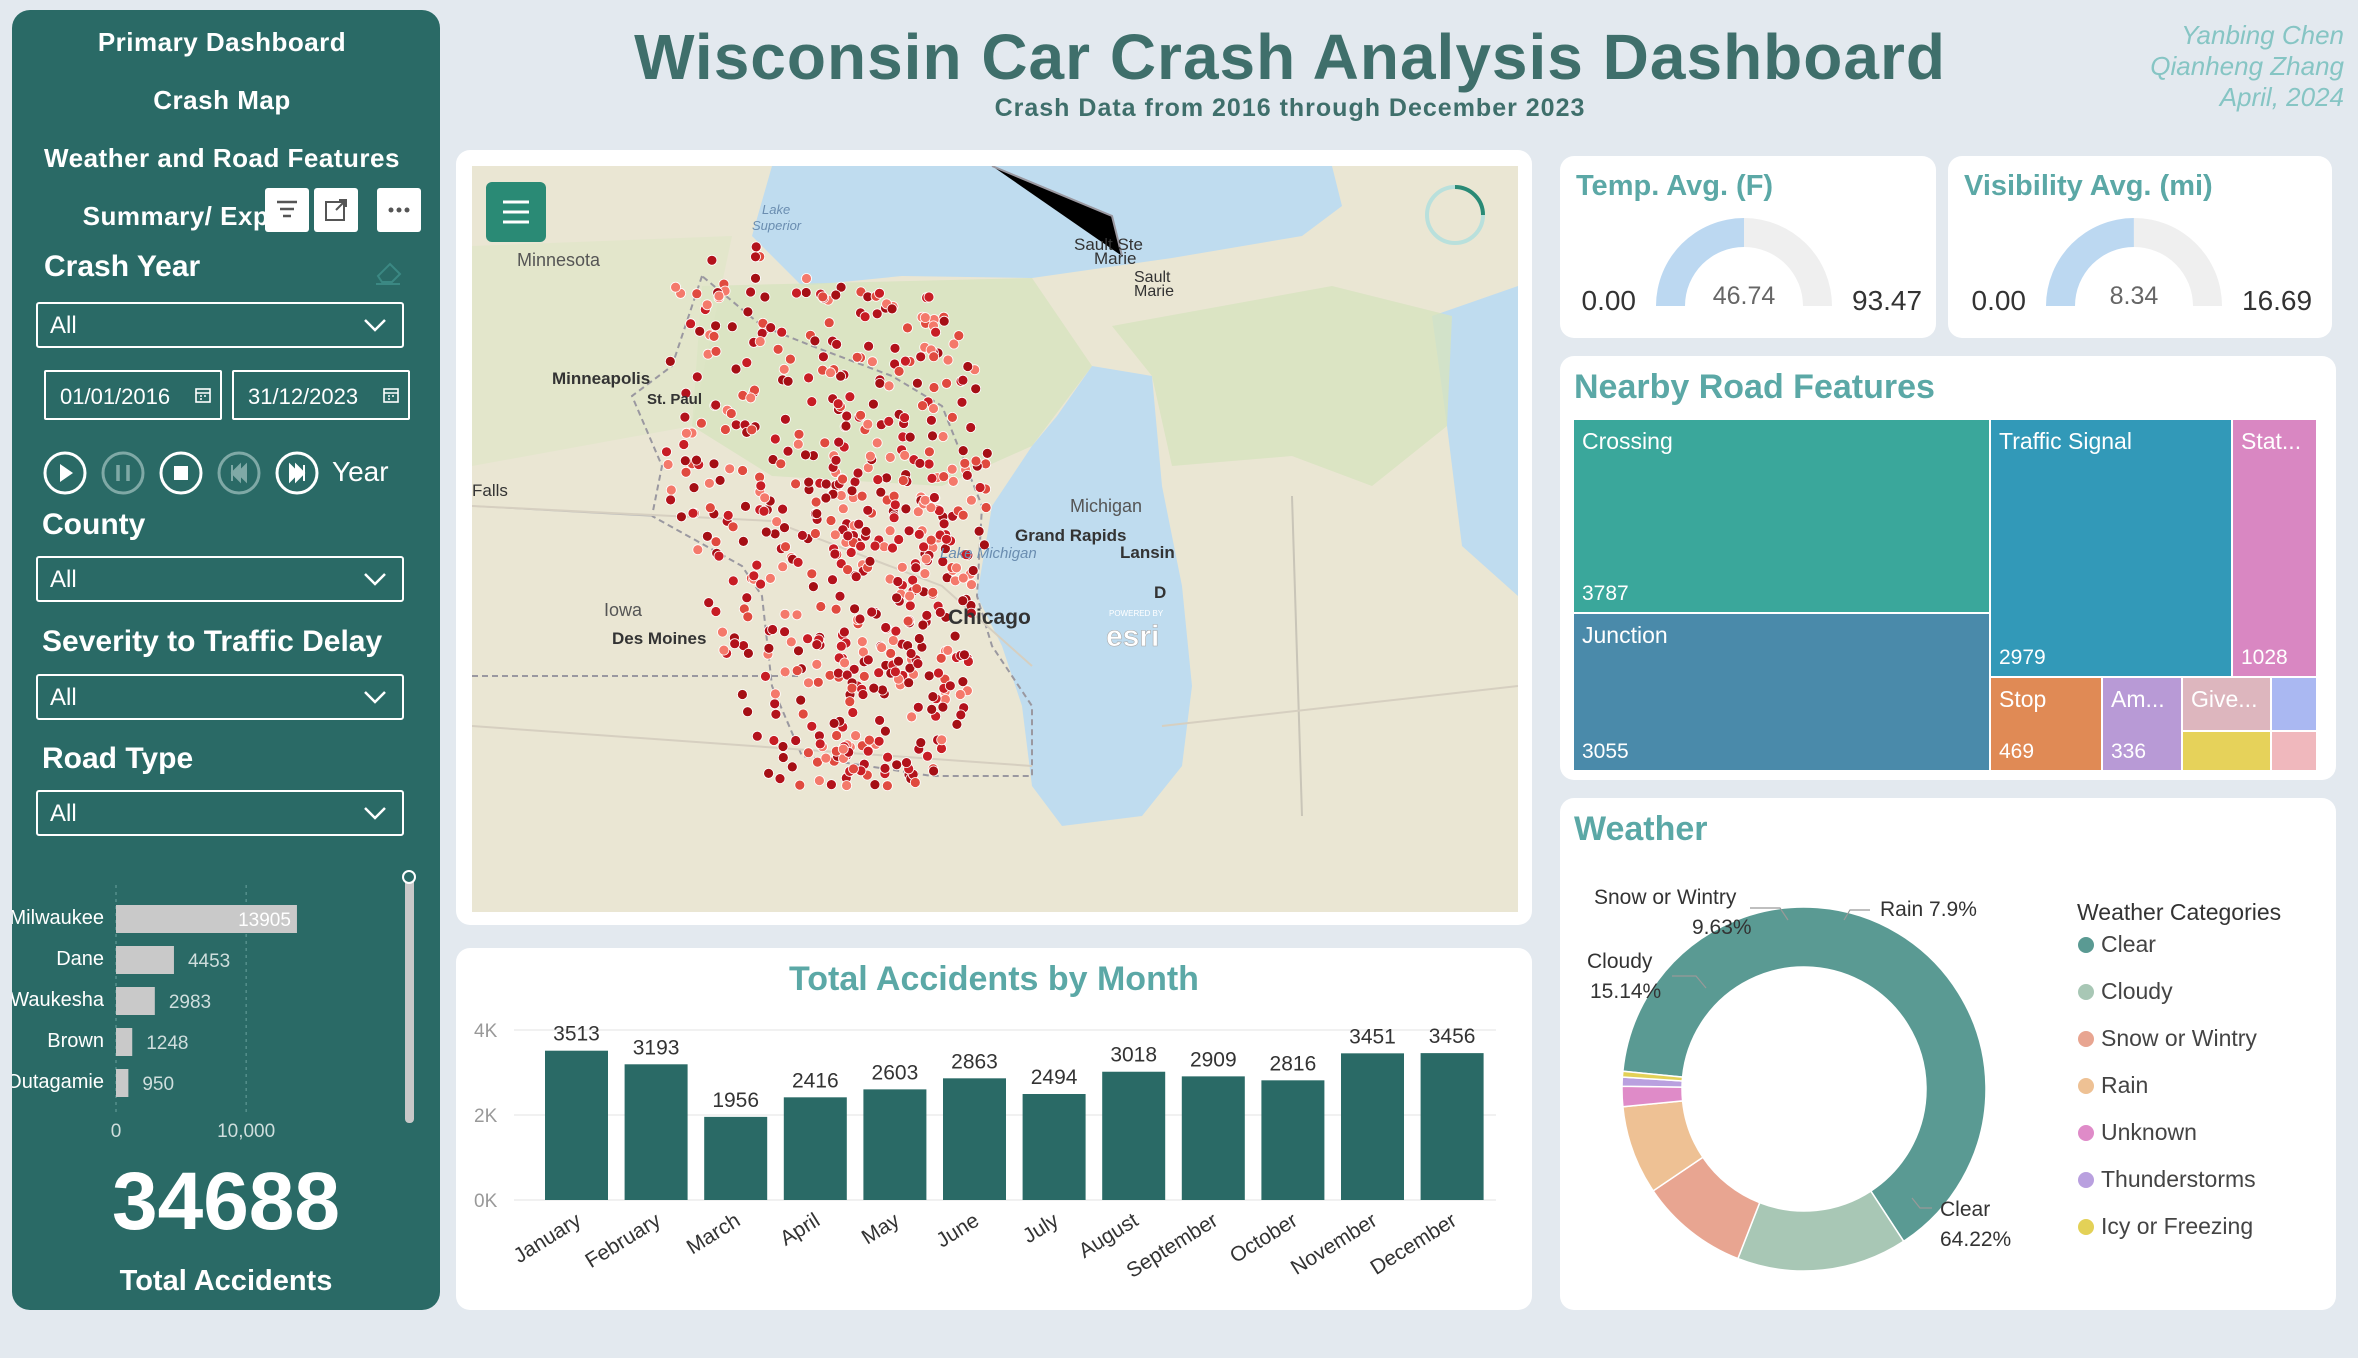  What do you see at coordinates (2124, 1085) in the screenshot?
I see `legend-item: Rain` at bounding box center [2124, 1085].